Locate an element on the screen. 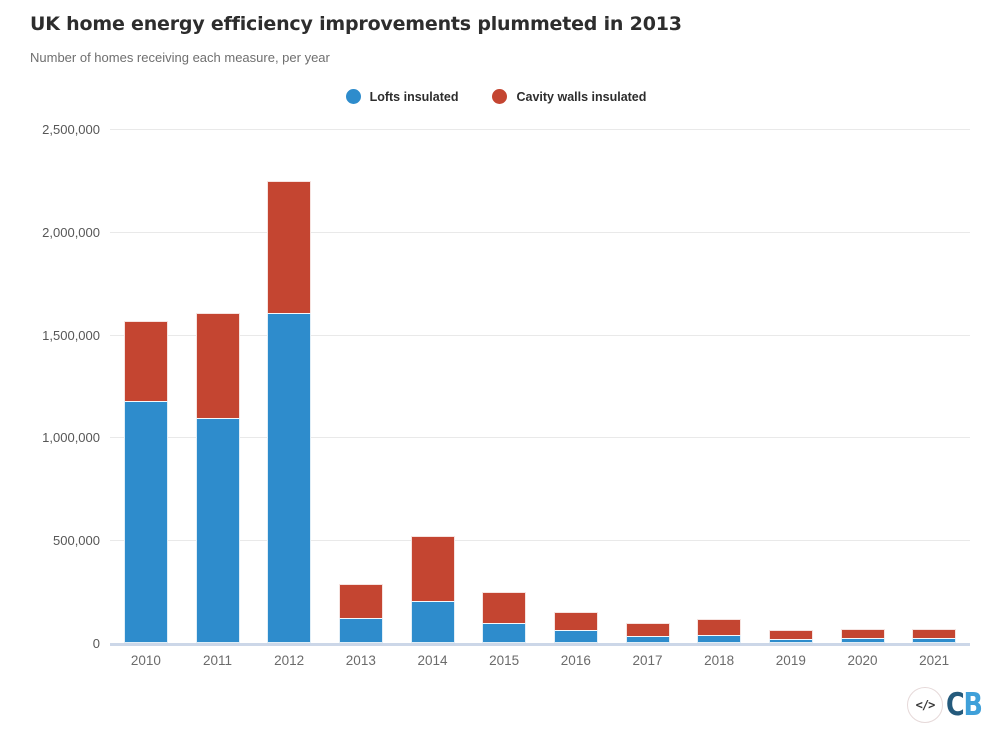  bar-group-2018 is located at coordinates (719, 630).